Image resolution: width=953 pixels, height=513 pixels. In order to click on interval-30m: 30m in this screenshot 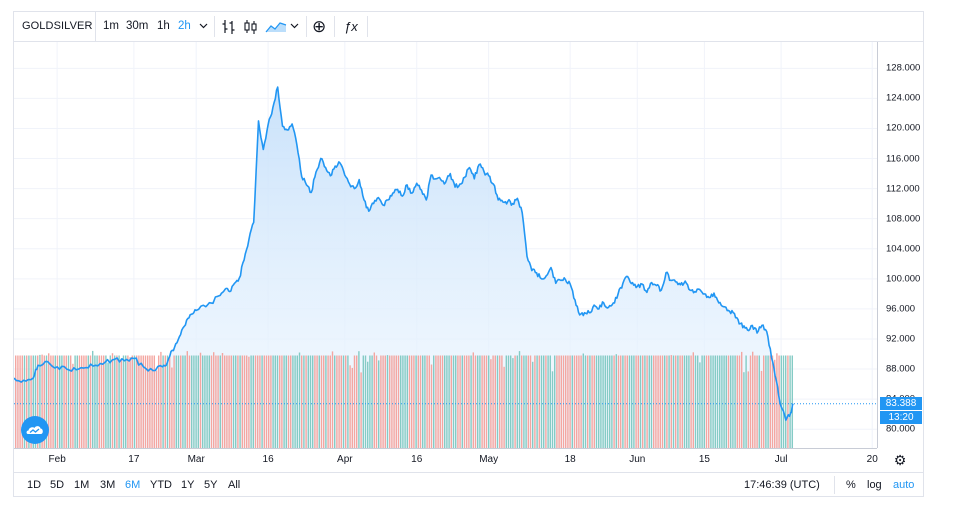, I will do `click(137, 26)`.